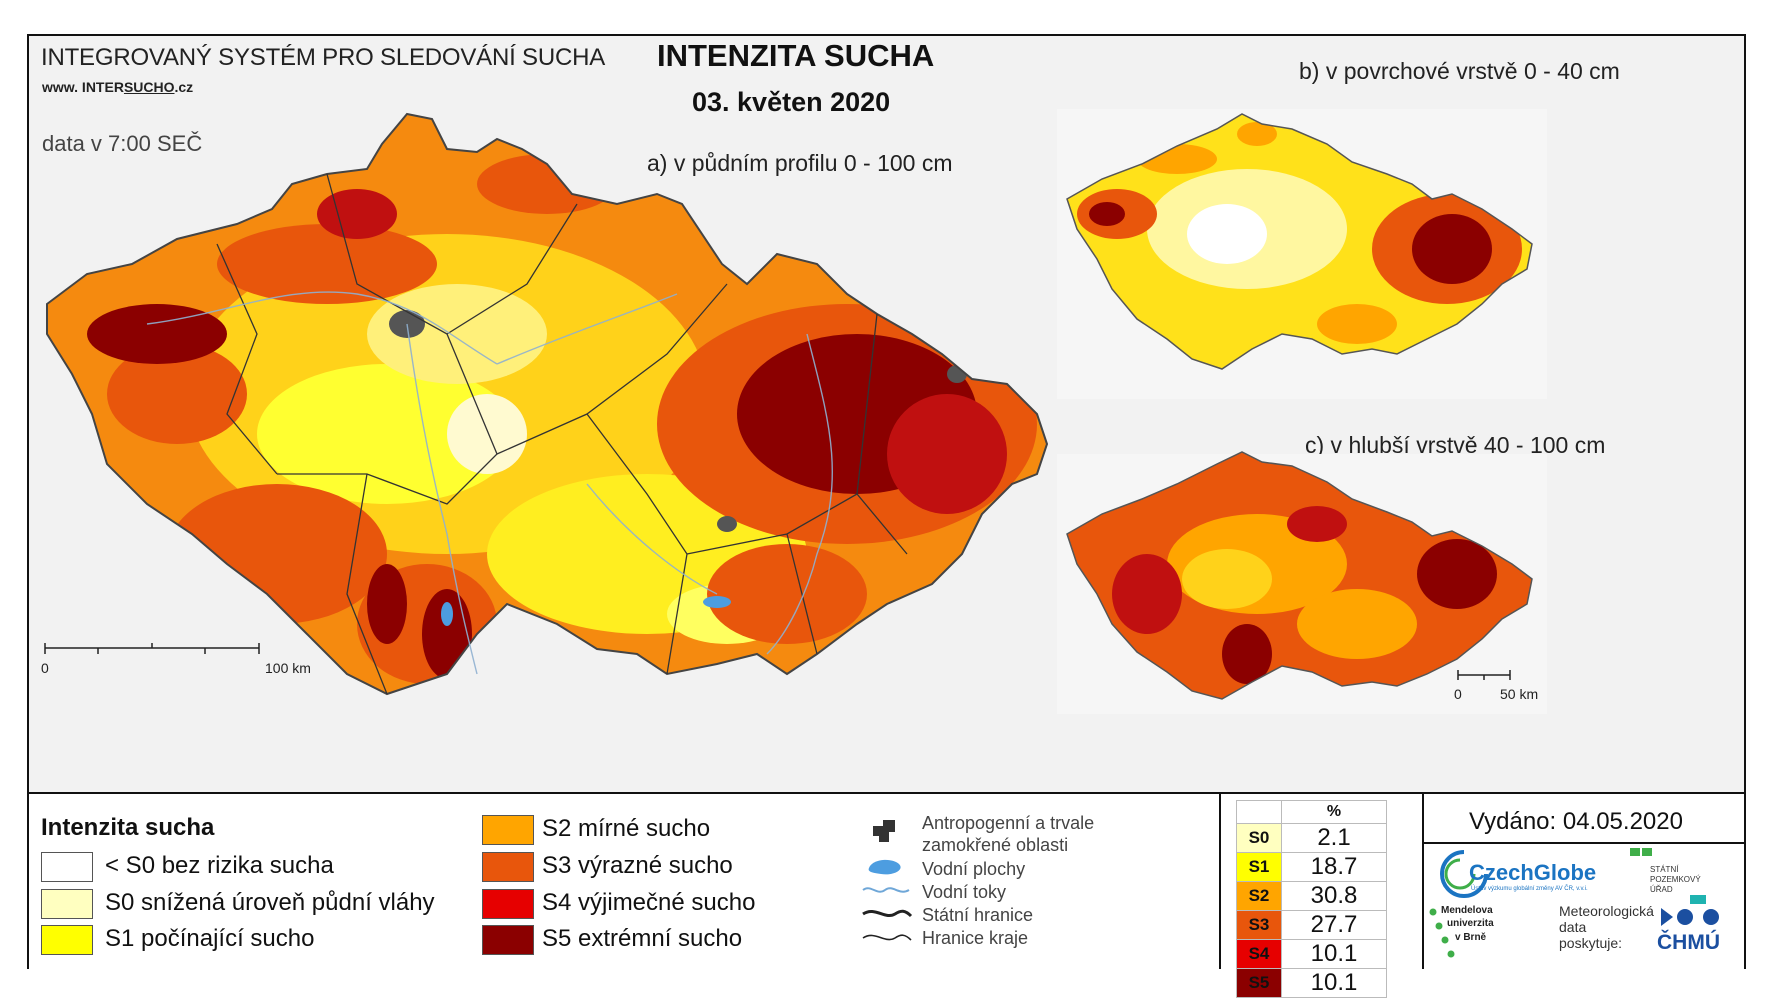  Describe the element at coordinates (1664, 869) in the screenshot. I see `spu-logo-line1: STÁTNÍ` at that location.